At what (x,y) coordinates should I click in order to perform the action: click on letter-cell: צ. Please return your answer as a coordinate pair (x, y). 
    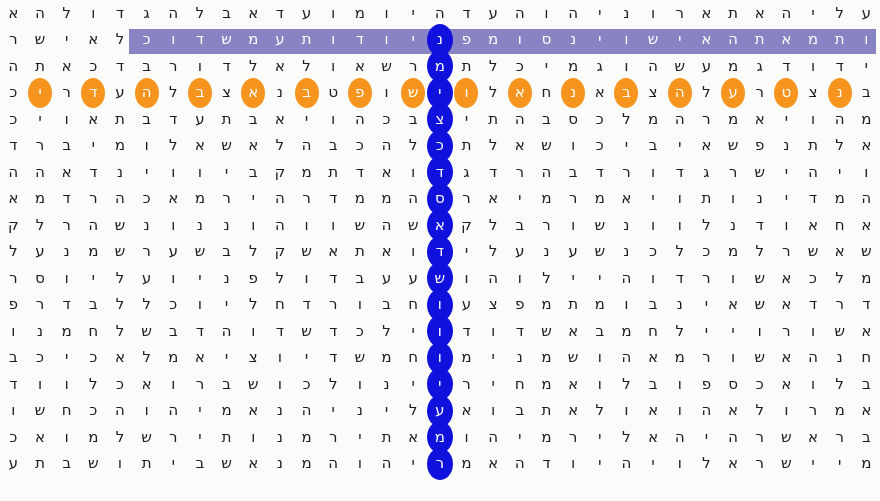
    Looking at the image, I should click on (653, 93).